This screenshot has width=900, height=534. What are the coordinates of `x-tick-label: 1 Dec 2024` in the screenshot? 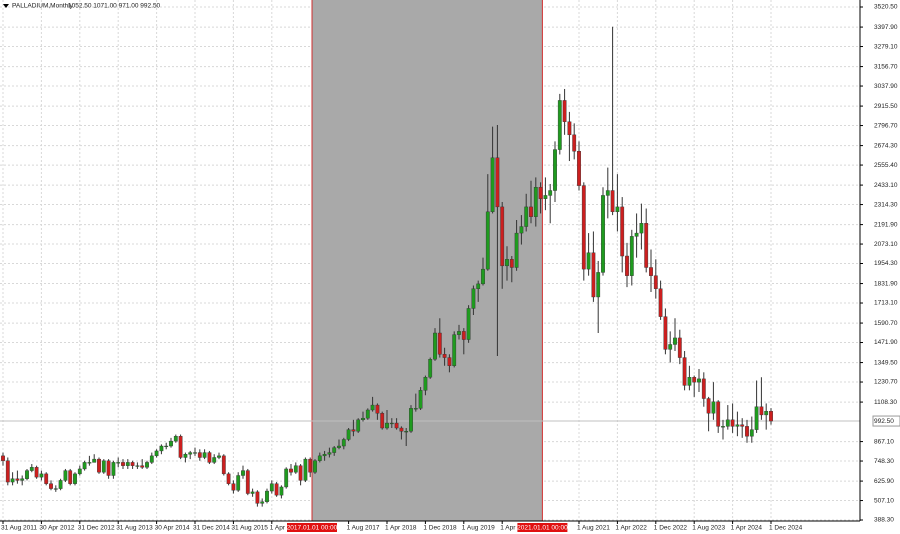 It's located at (786, 528).